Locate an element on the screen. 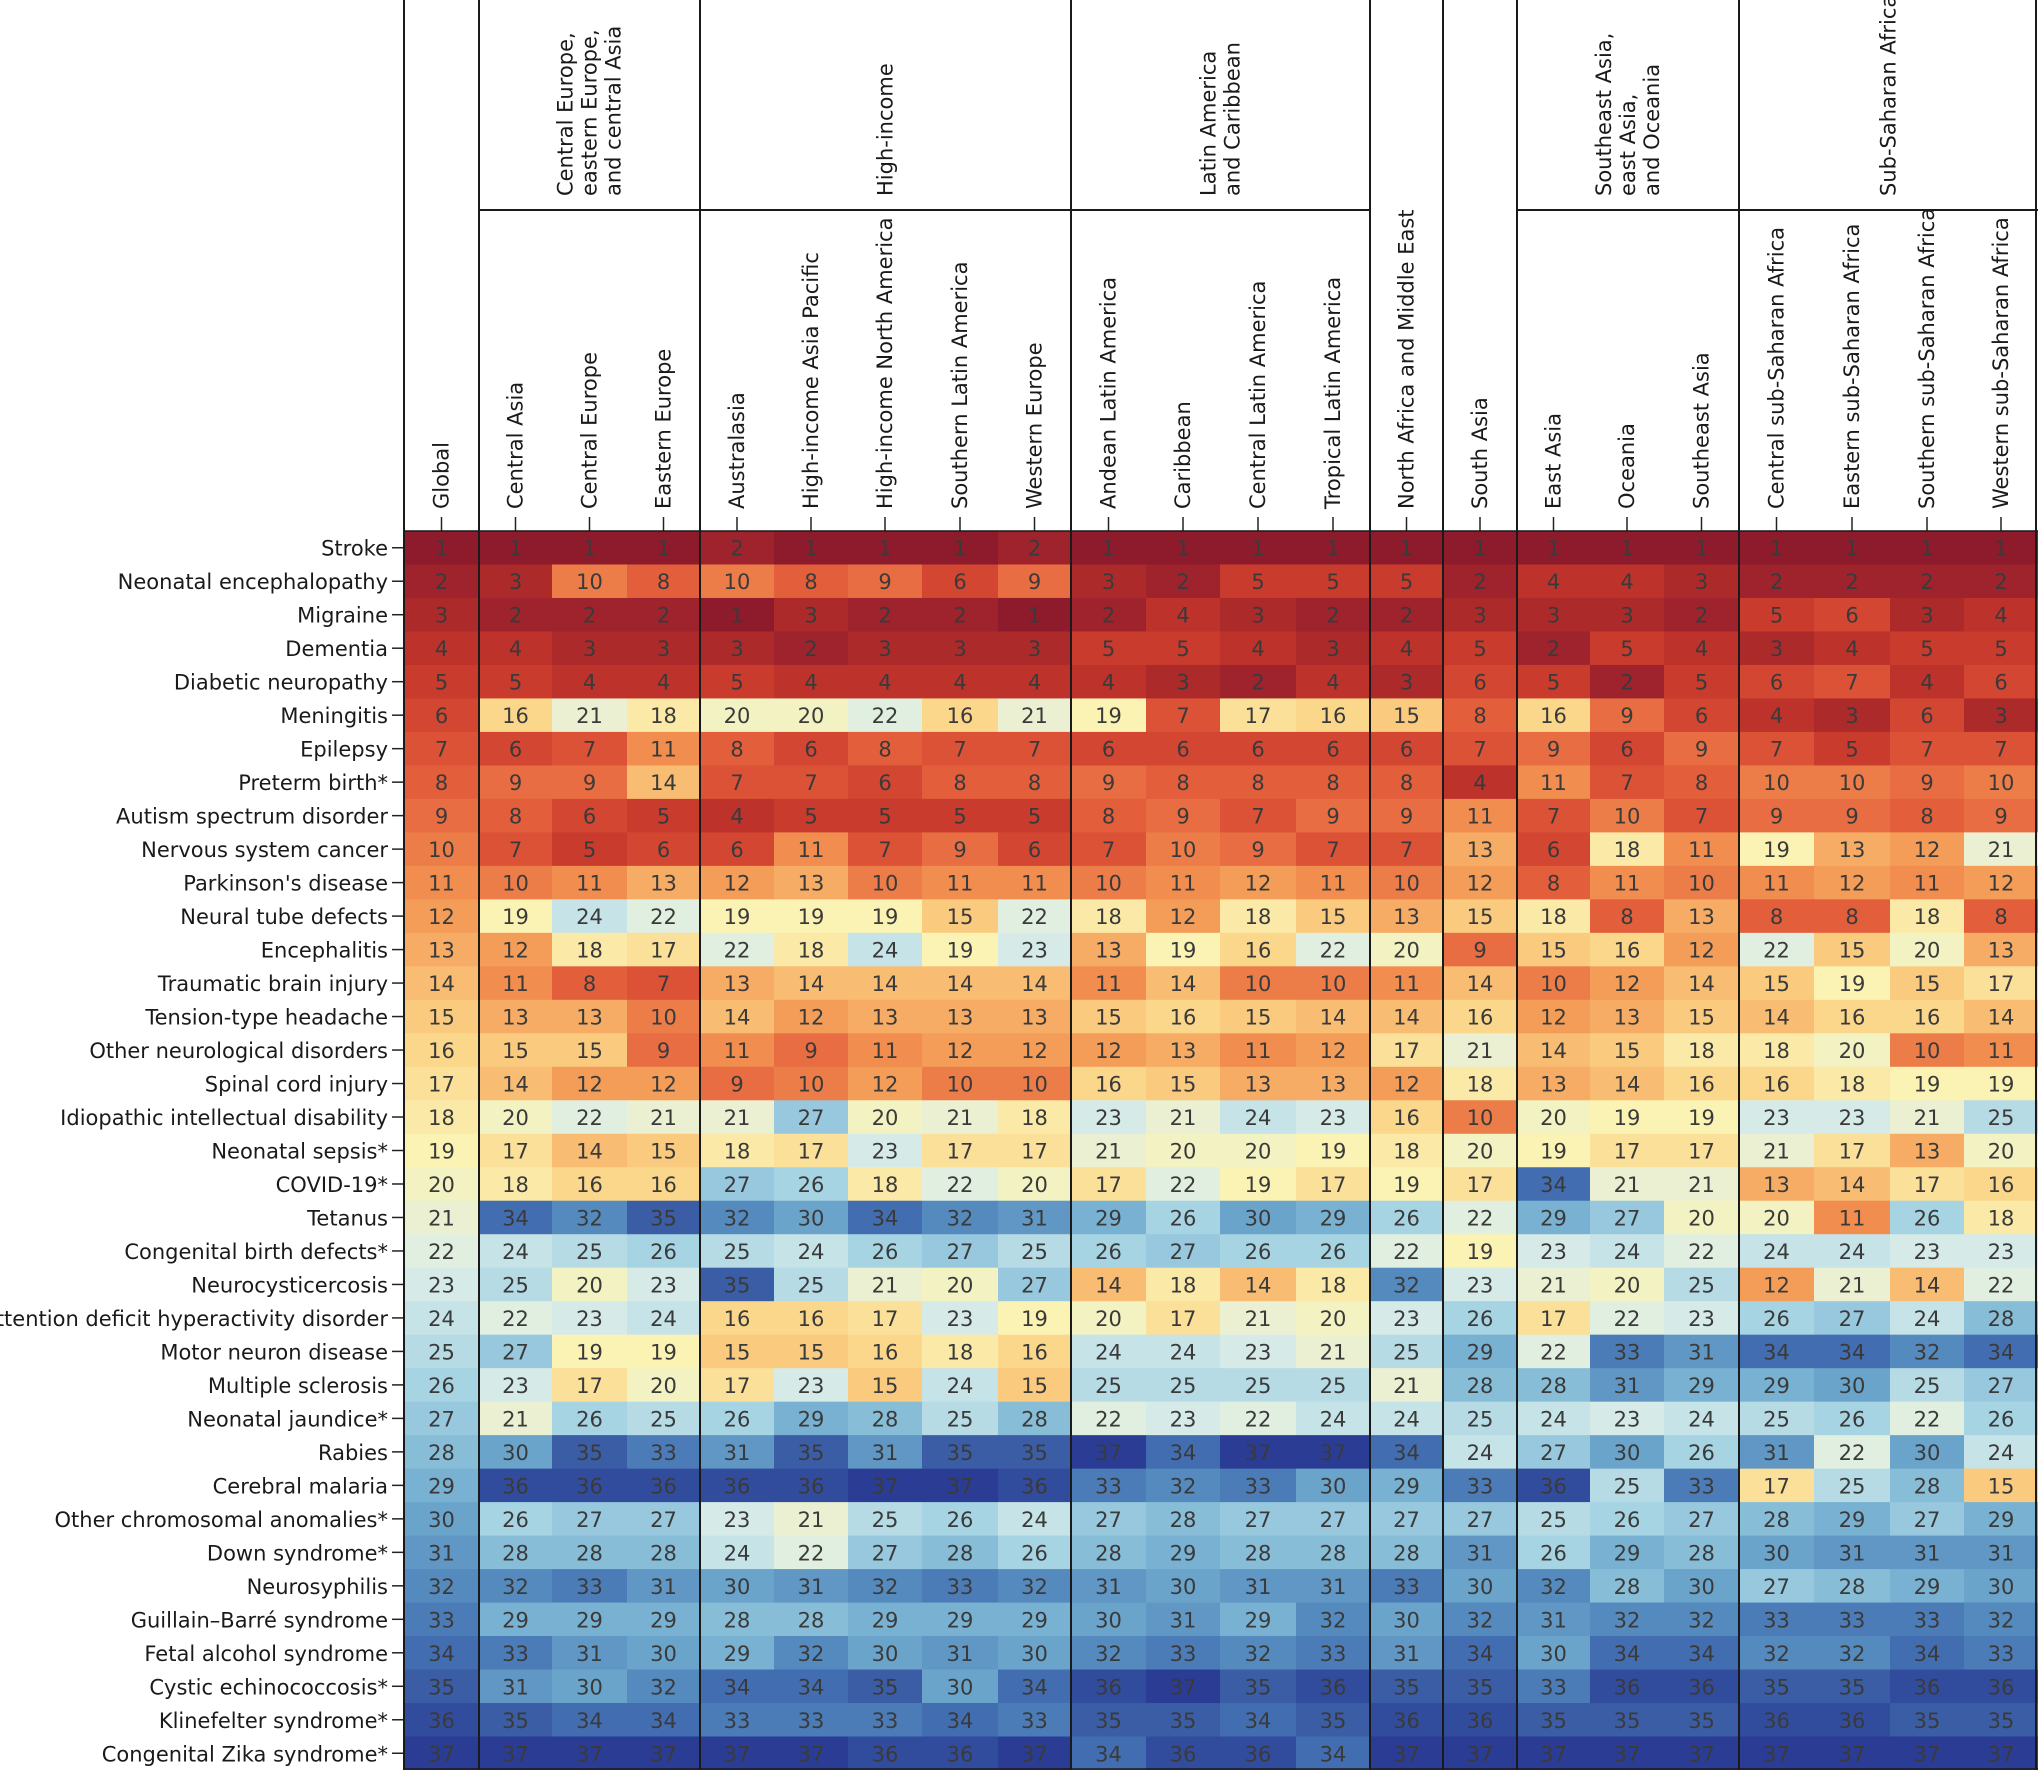 The image size is (2038, 1770). cell-value: 10 is located at coordinates (1480, 1118).